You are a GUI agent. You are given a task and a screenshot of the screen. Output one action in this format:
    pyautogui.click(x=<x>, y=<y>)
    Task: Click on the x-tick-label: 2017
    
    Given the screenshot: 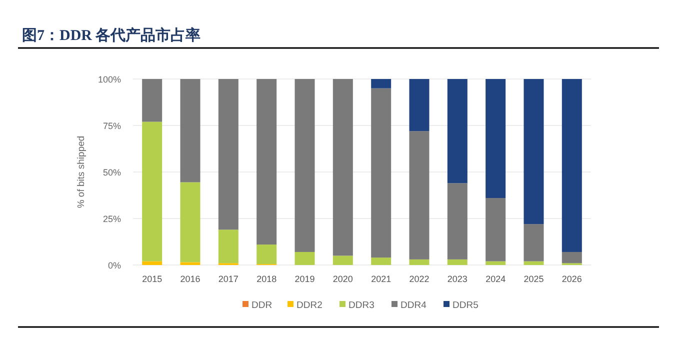 What is the action you would take?
    pyautogui.click(x=228, y=279)
    